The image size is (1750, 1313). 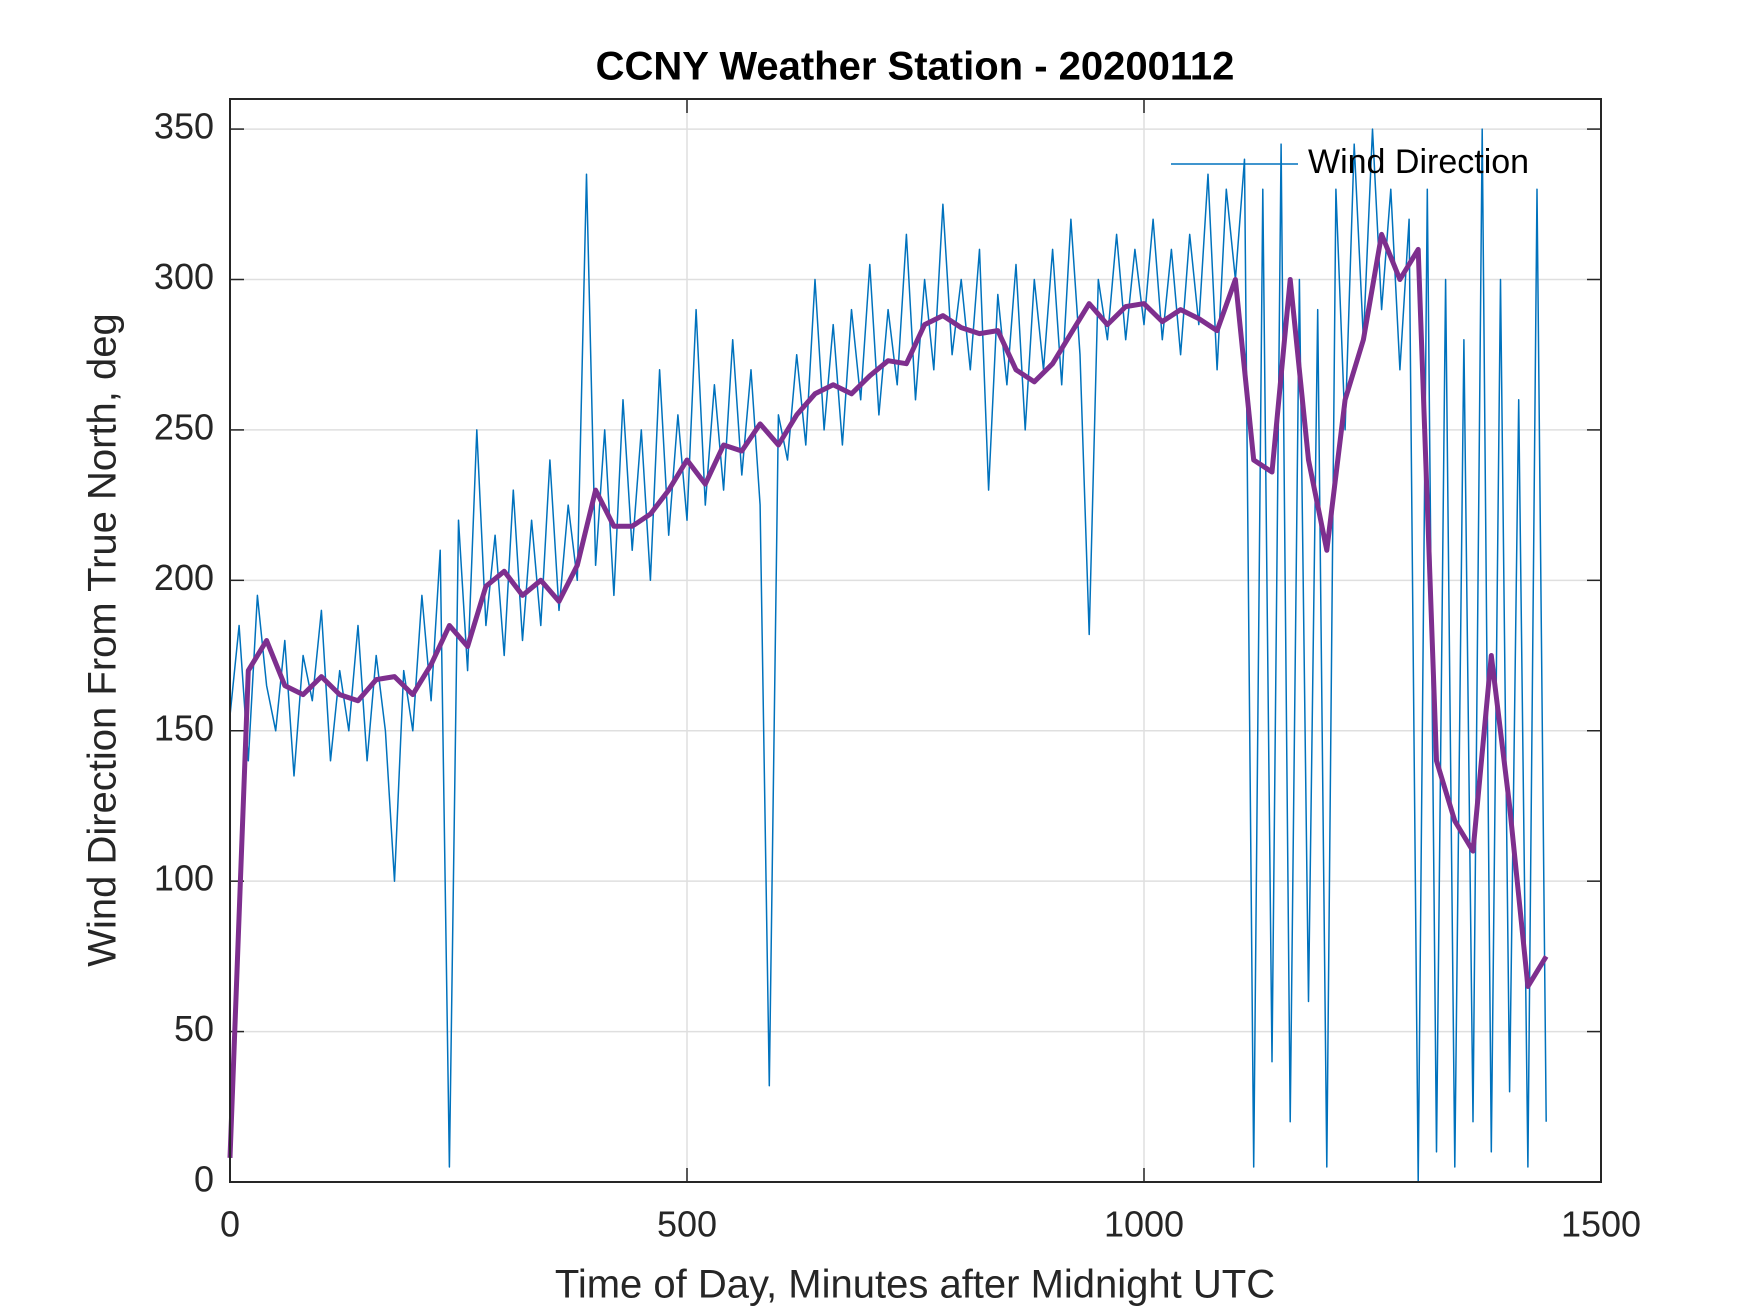 I want to click on chart-title: CCNY Weather Station - 20200112, so click(x=915, y=67).